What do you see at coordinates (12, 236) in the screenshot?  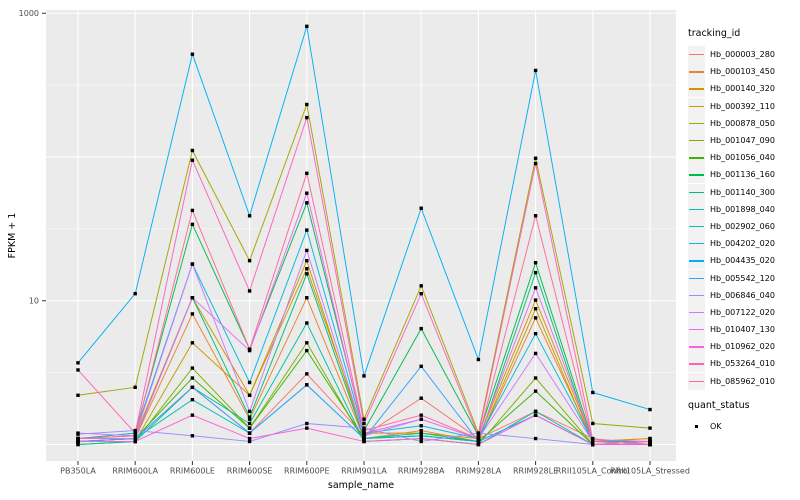 I see `y-axis-title: FPKM + 1` at bounding box center [12, 236].